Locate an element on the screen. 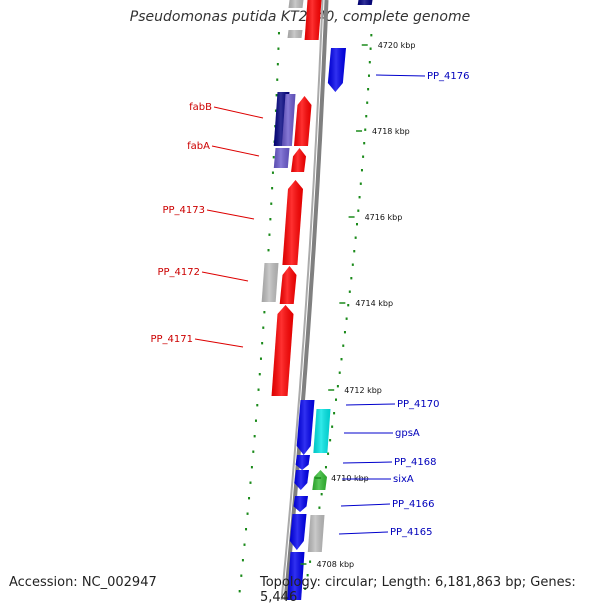 The height and width of the screenshot is (605, 600). gene-label-PP_4165: PP_4165 is located at coordinates (385, 532).